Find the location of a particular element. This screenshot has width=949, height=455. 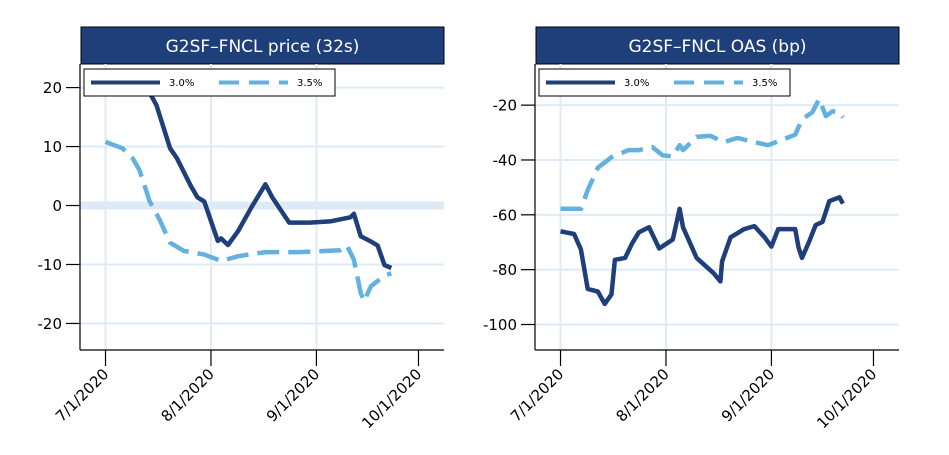

price-chart-legend: 3.0% 3.5% is located at coordinates (209, 82).